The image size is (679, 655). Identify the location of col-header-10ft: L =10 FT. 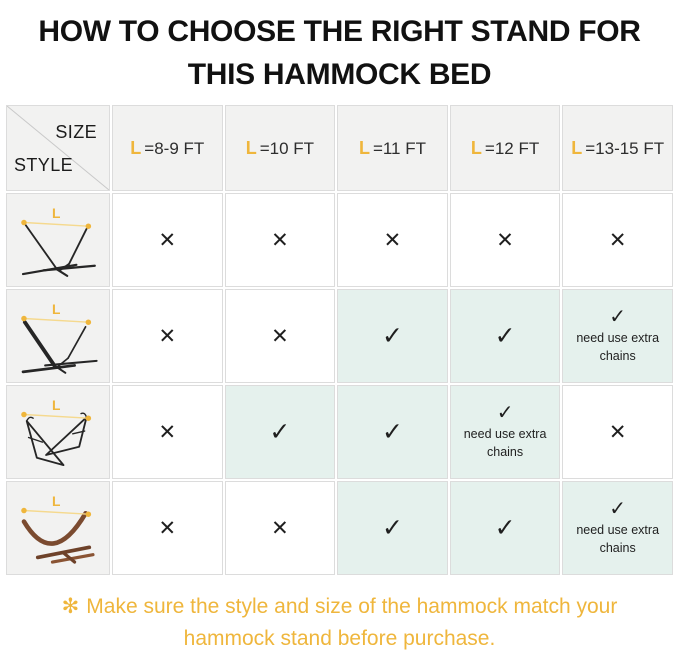
(280, 148).